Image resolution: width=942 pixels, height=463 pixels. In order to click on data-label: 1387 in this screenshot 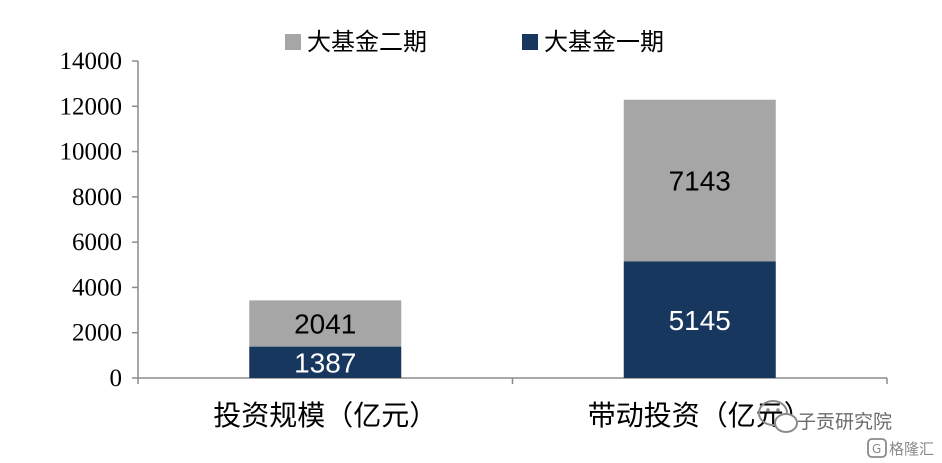, I will do `click(325, 362)`.